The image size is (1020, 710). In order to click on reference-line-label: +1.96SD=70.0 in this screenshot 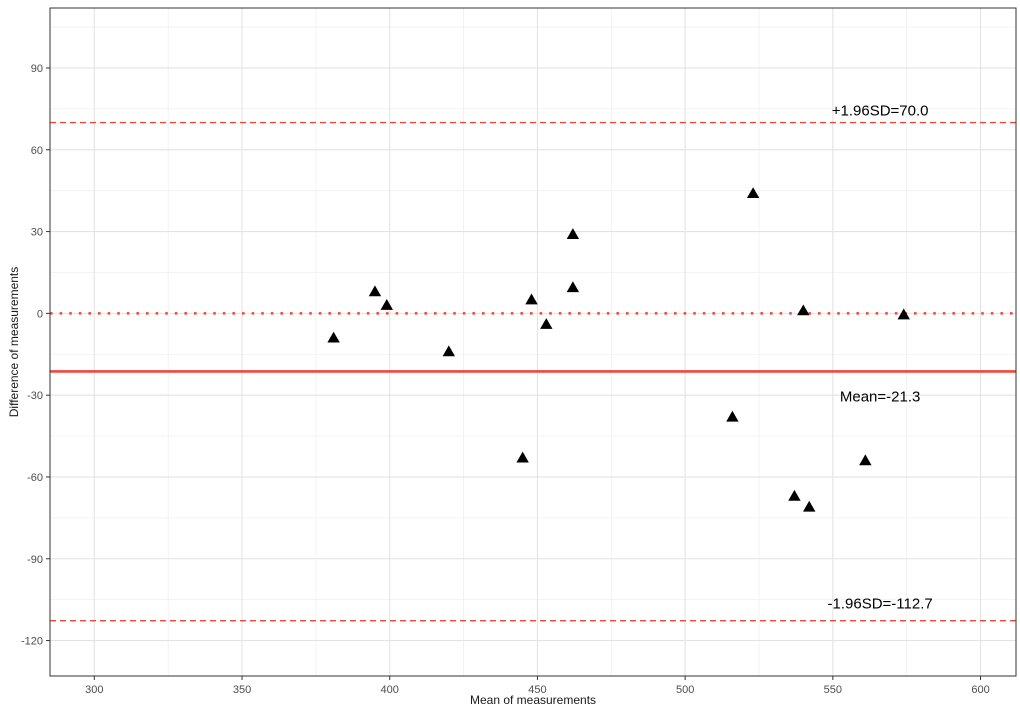, I will do `click(880, 111)`.